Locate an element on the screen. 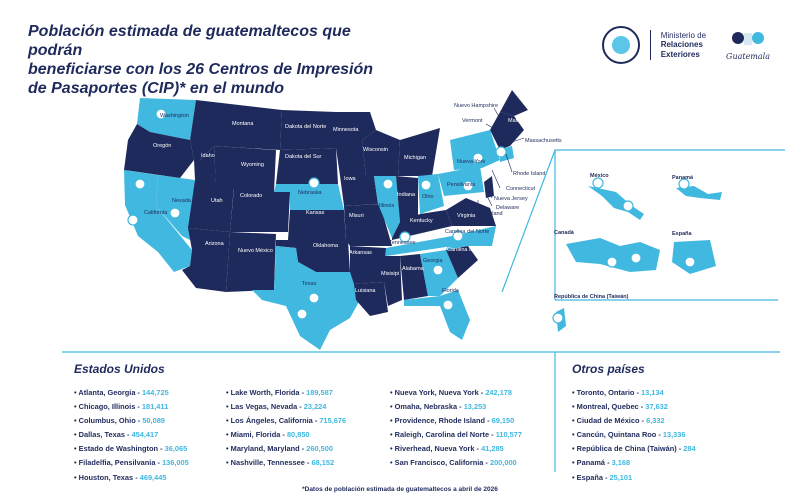  state-nebraska is located at coordinates (309, 197).